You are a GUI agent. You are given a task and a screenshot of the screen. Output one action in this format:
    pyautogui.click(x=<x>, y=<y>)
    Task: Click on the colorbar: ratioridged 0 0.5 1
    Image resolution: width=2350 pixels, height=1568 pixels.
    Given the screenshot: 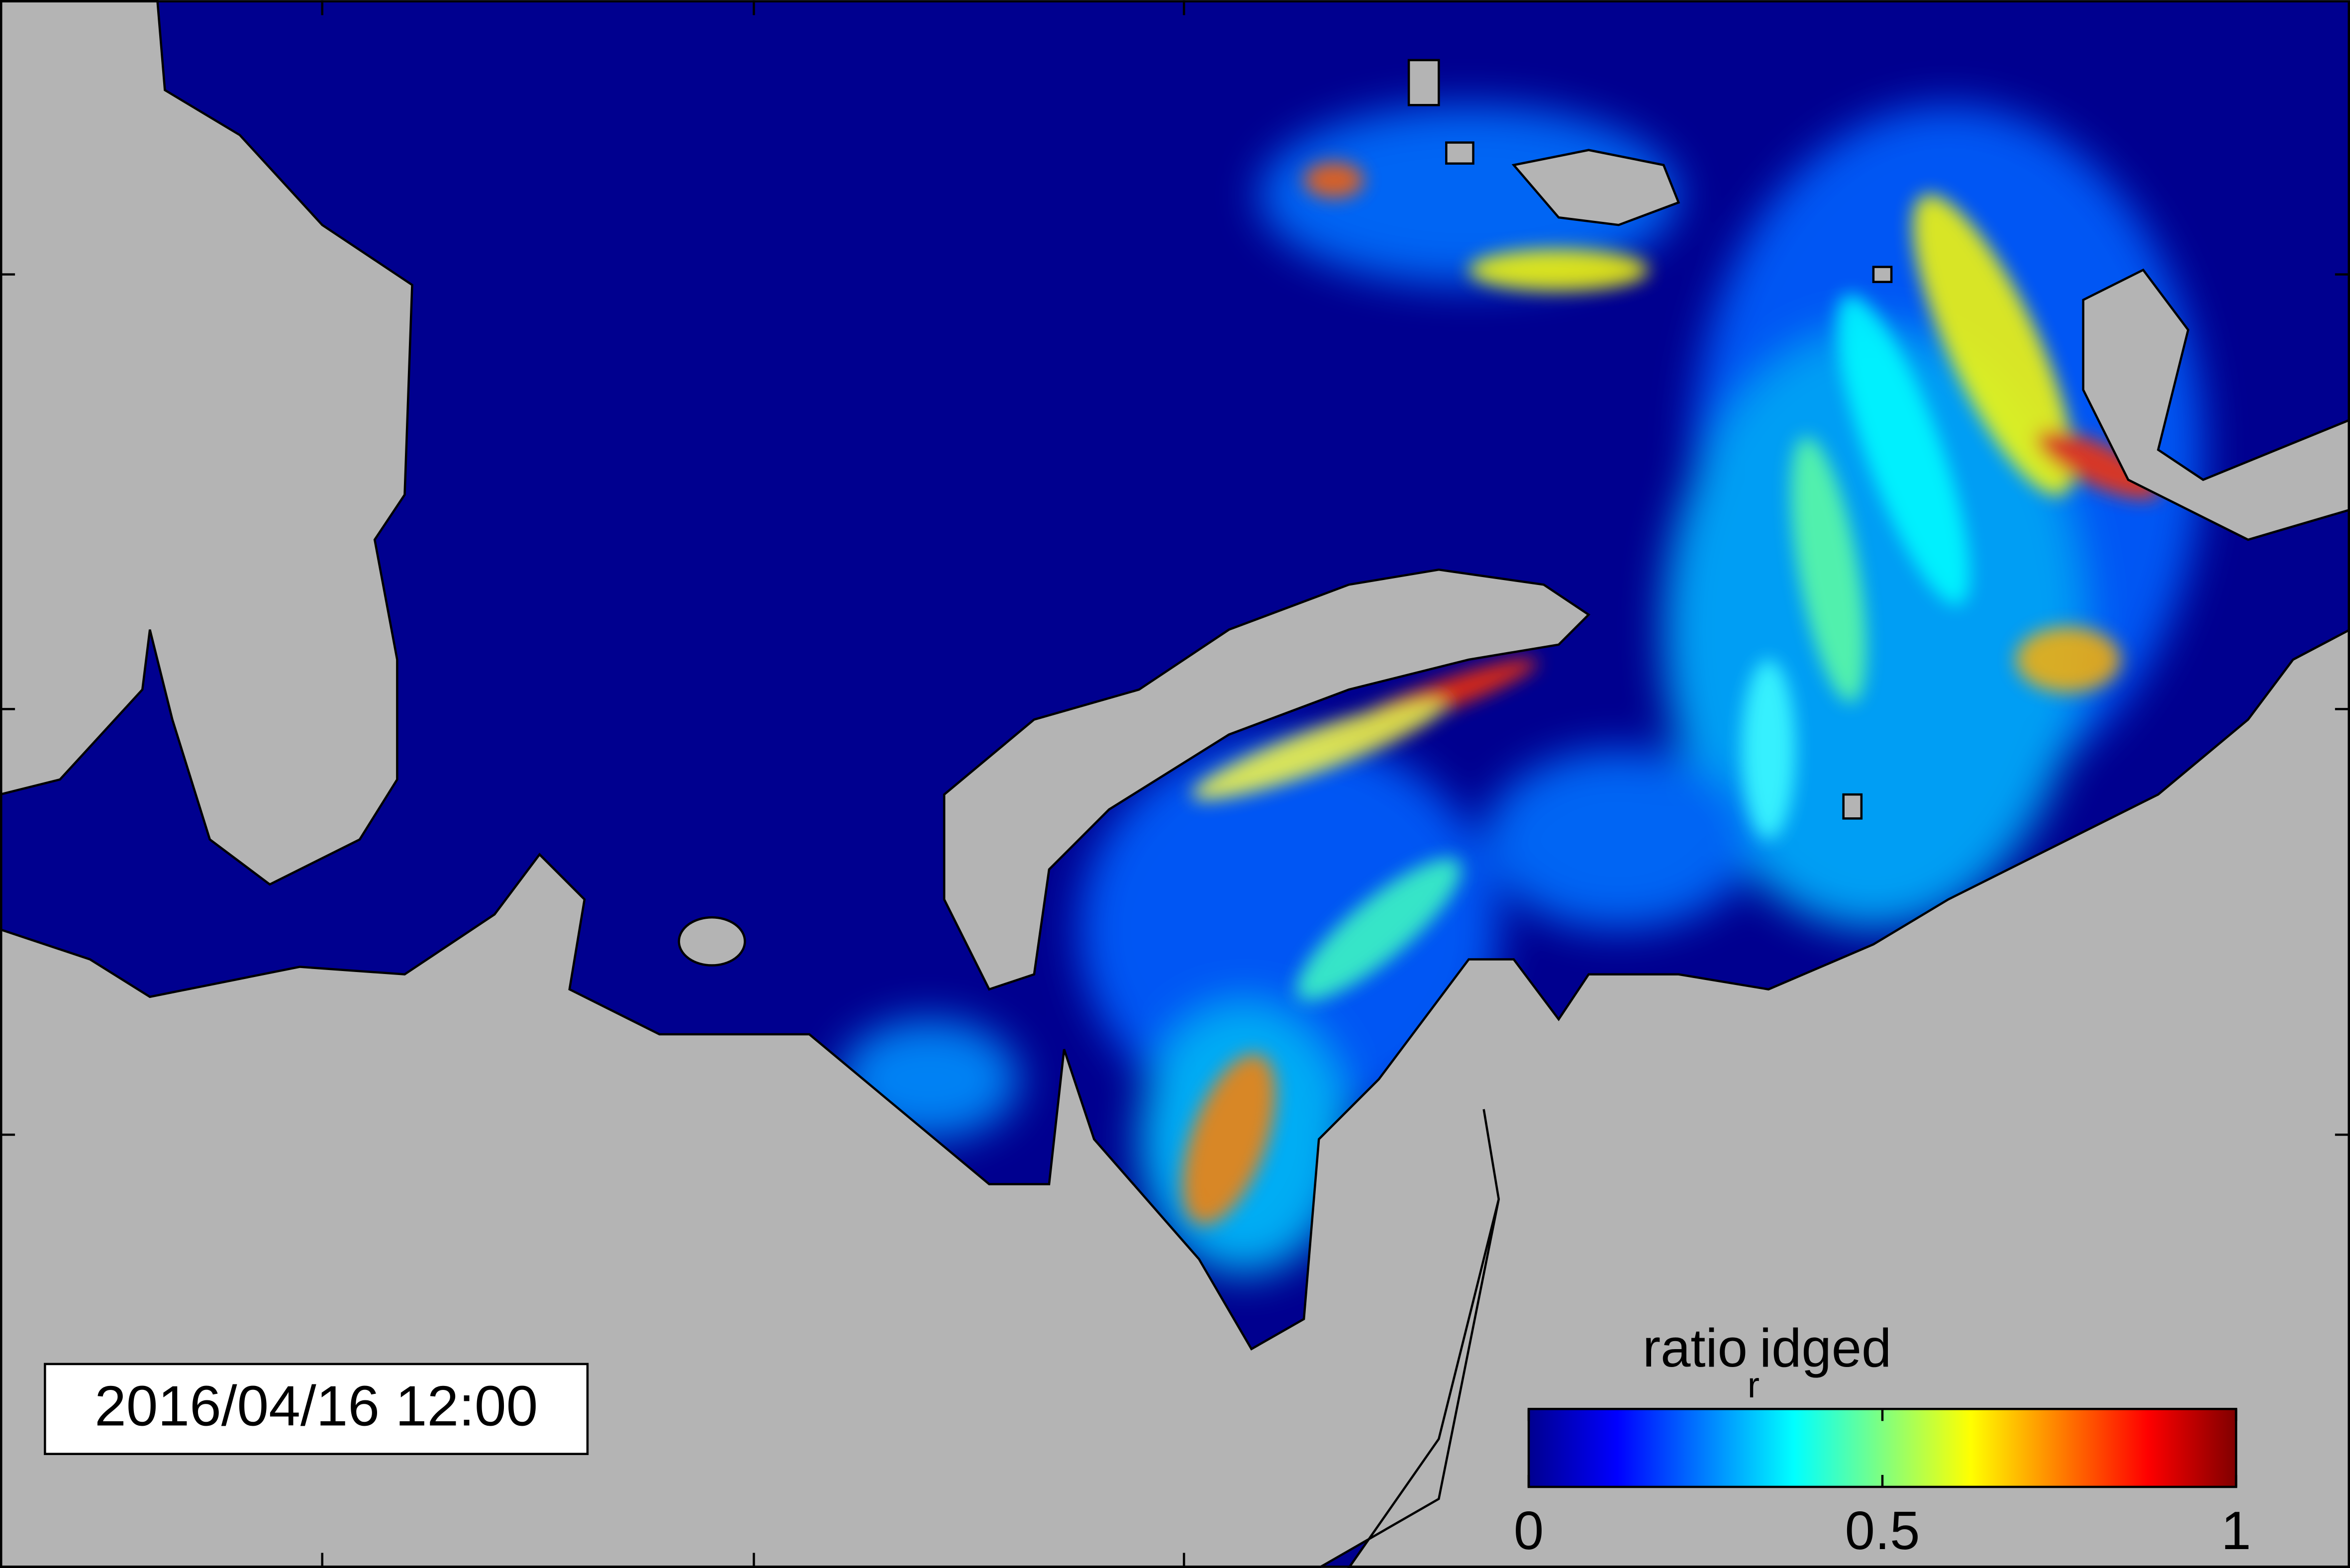 What is the action you would take?
    pyautogui.click(x=1882, y=1439)
    